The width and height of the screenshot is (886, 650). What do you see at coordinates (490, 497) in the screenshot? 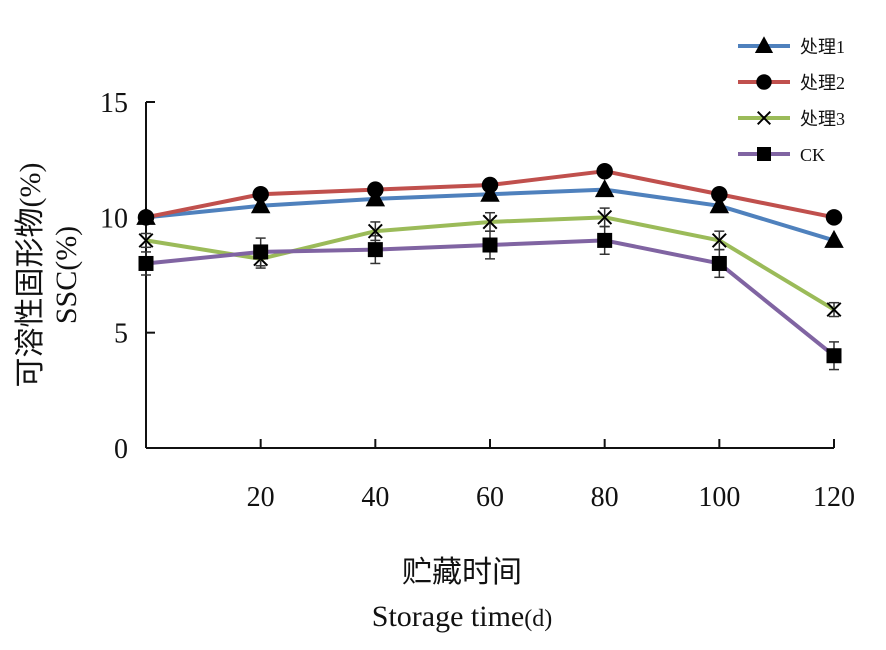
I see `x-tick-label: 60` at bounding box center [490, 497].